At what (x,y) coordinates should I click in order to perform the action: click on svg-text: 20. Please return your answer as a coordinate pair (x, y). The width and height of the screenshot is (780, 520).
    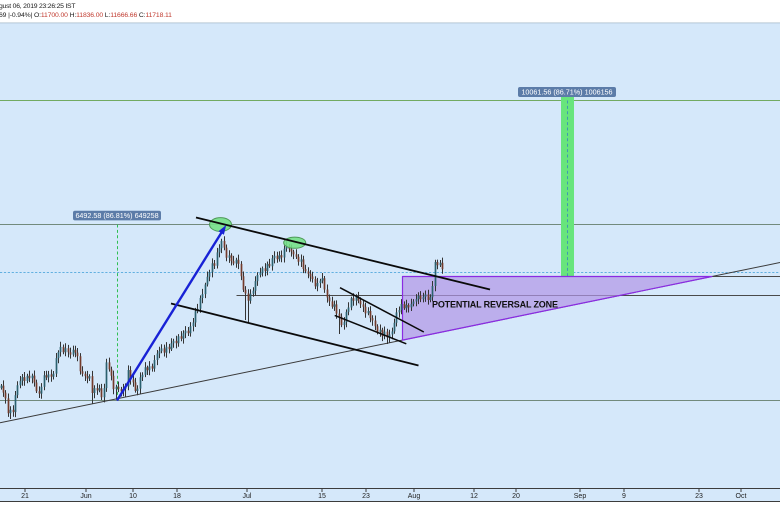
    Looking at the image, I should click on (516, 496).